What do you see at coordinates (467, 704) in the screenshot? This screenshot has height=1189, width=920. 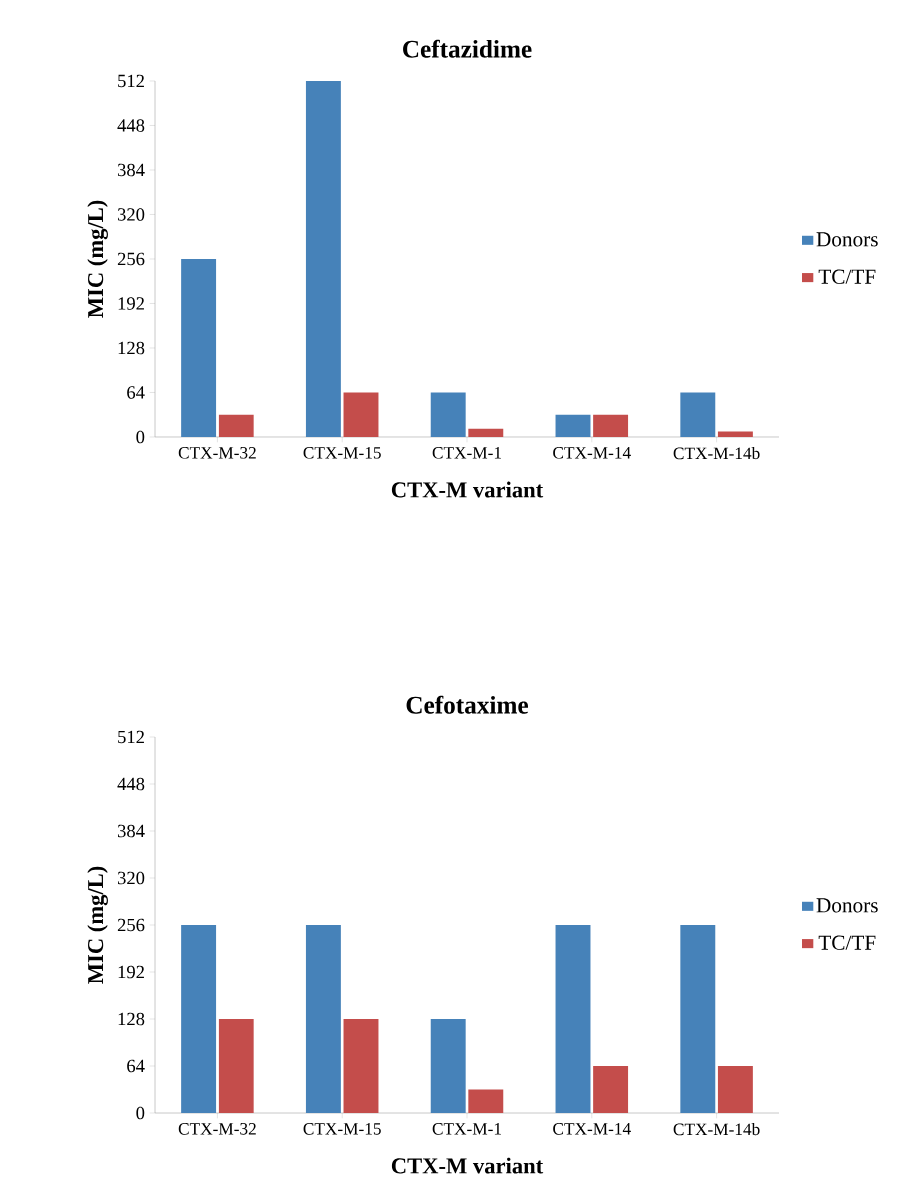 I see `chart-title: Cefotaxime` at bounding box center [467, 704].